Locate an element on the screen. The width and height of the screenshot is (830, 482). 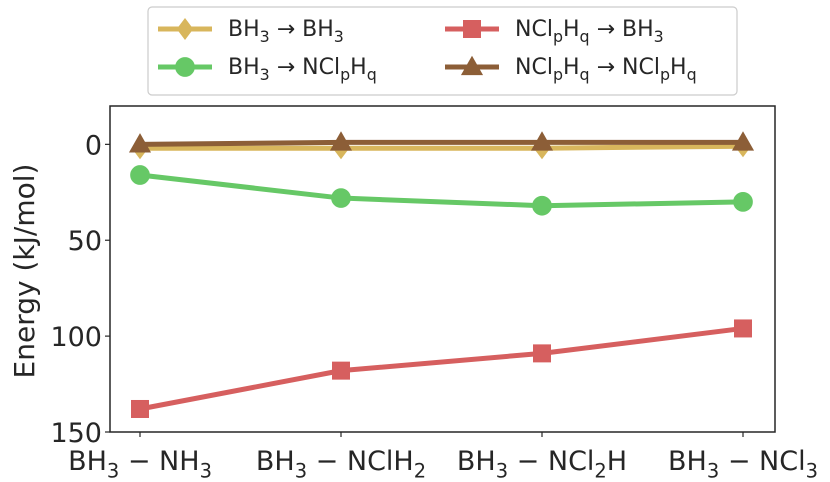
legend-entry: NClpHq → BH3 is located at coordinates (554, 31).